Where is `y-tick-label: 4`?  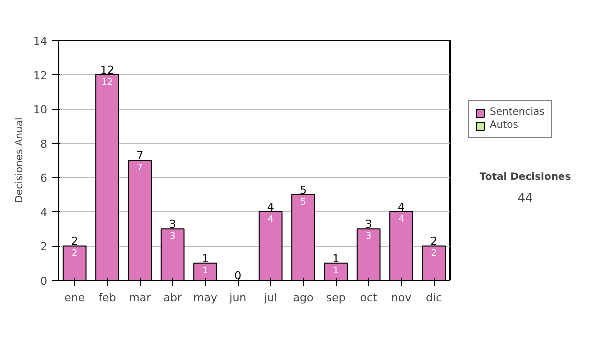
y-tick-label: 4 is located at coordinates (44, 213).